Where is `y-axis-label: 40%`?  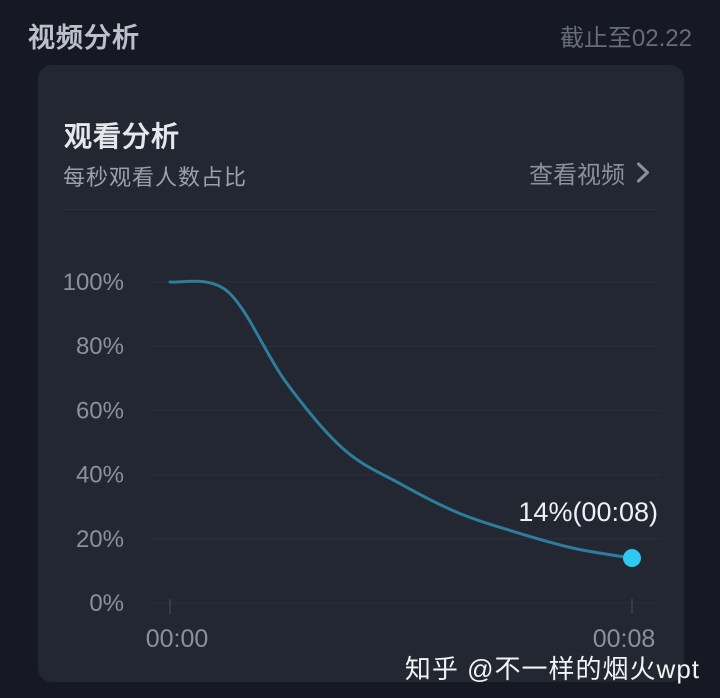
y-axis-label: 40% is located at coordinates (100, 475).